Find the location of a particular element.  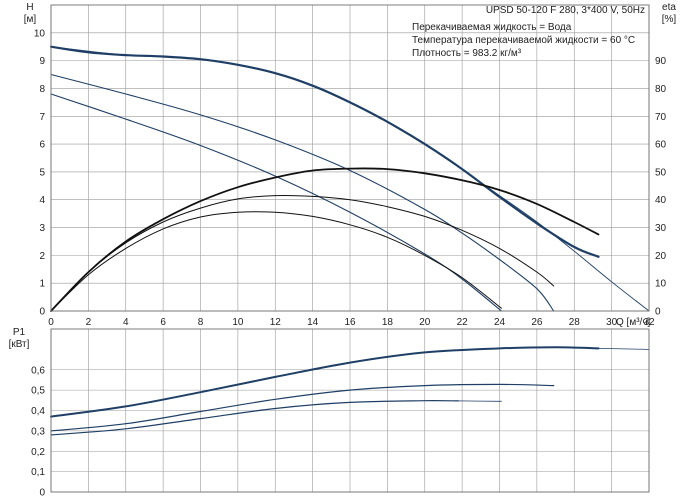

y-tick-label: 8 is located at coordinates (42, 89).